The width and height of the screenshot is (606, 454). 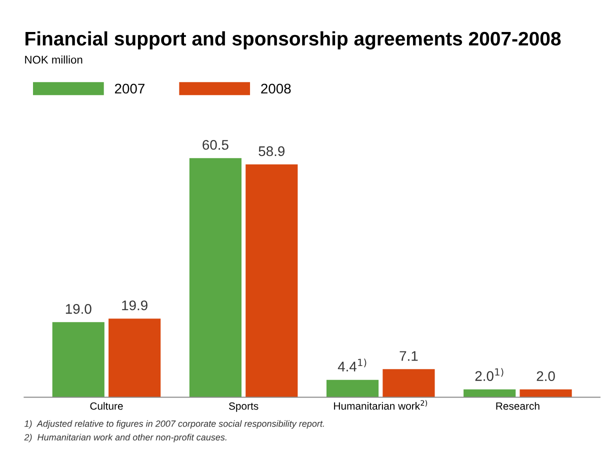 I want to click on data-label: 60.5, so click(x=215, y=145).